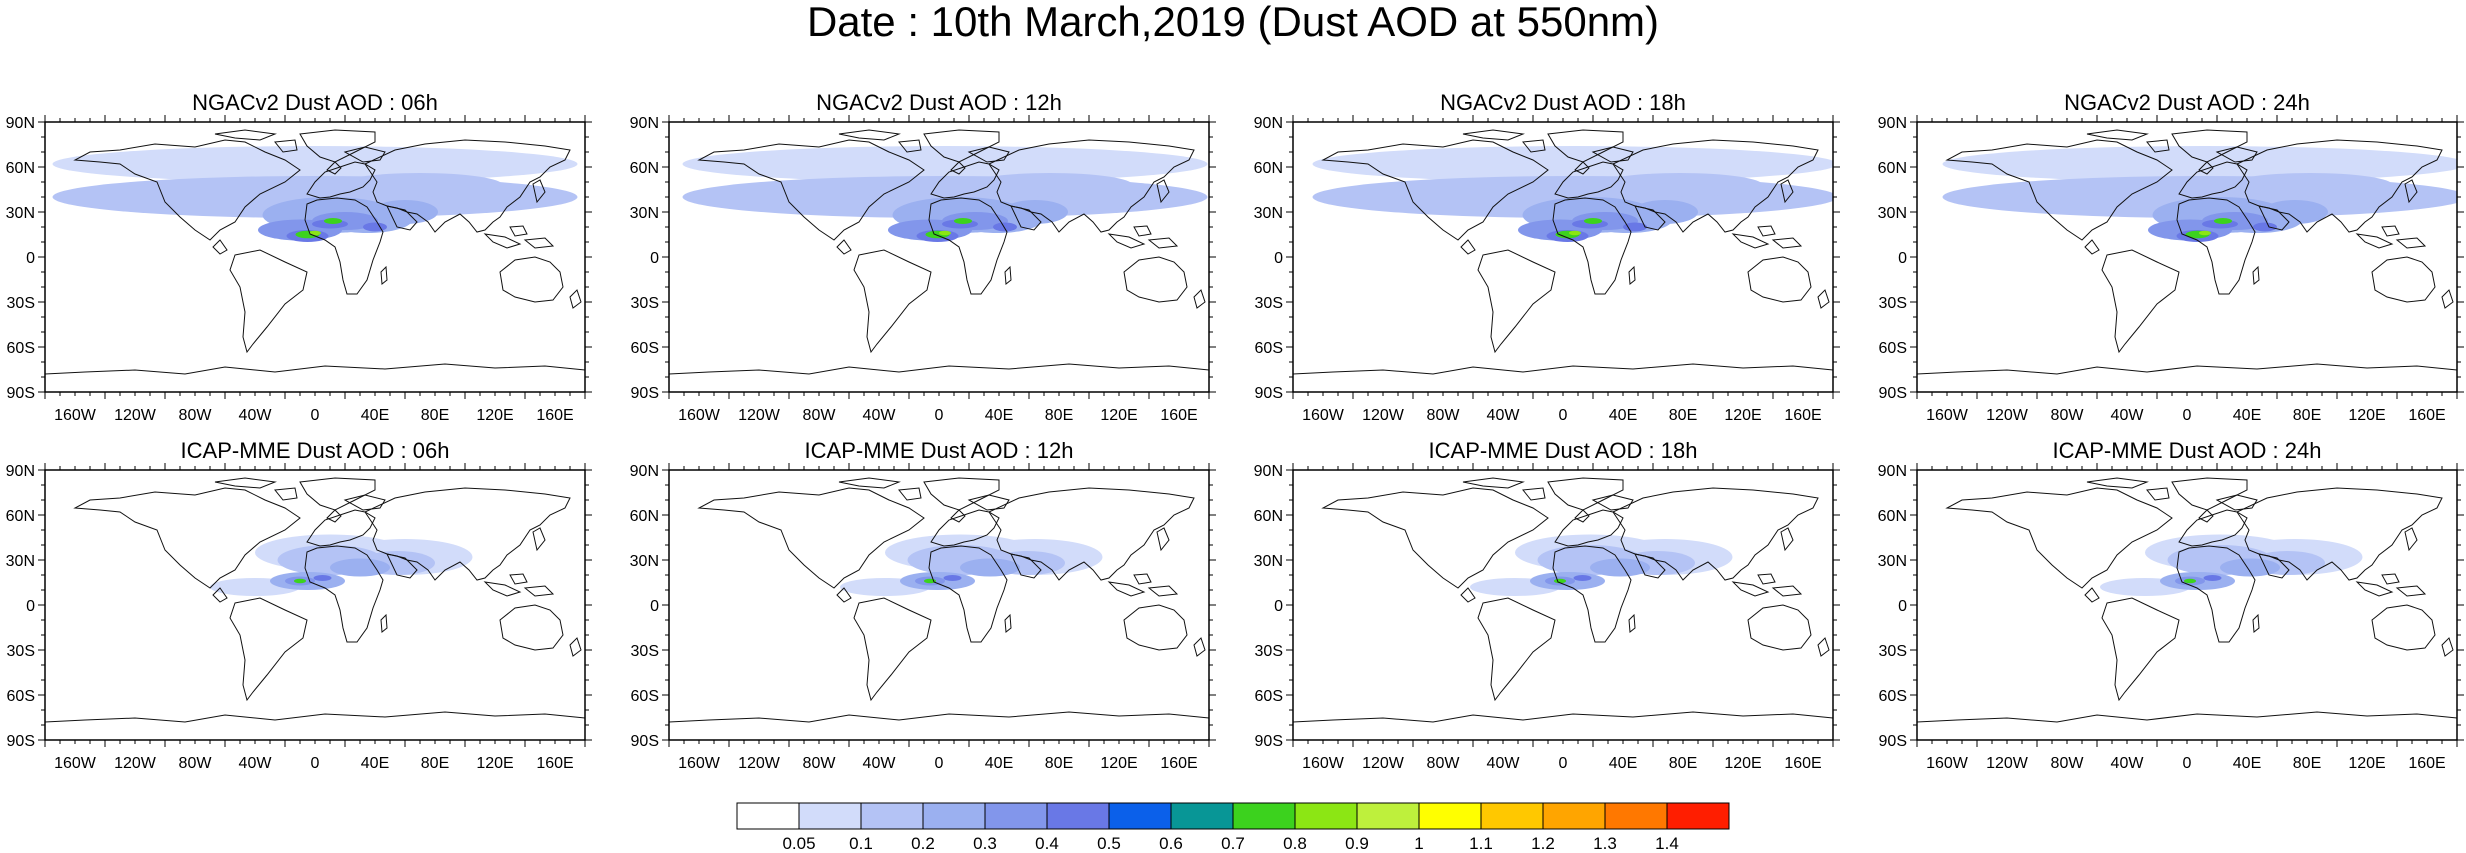  Describe the element at coordinates (1171, 843) in the screenshot. I see `colorbar-label: 0.6` at that location.